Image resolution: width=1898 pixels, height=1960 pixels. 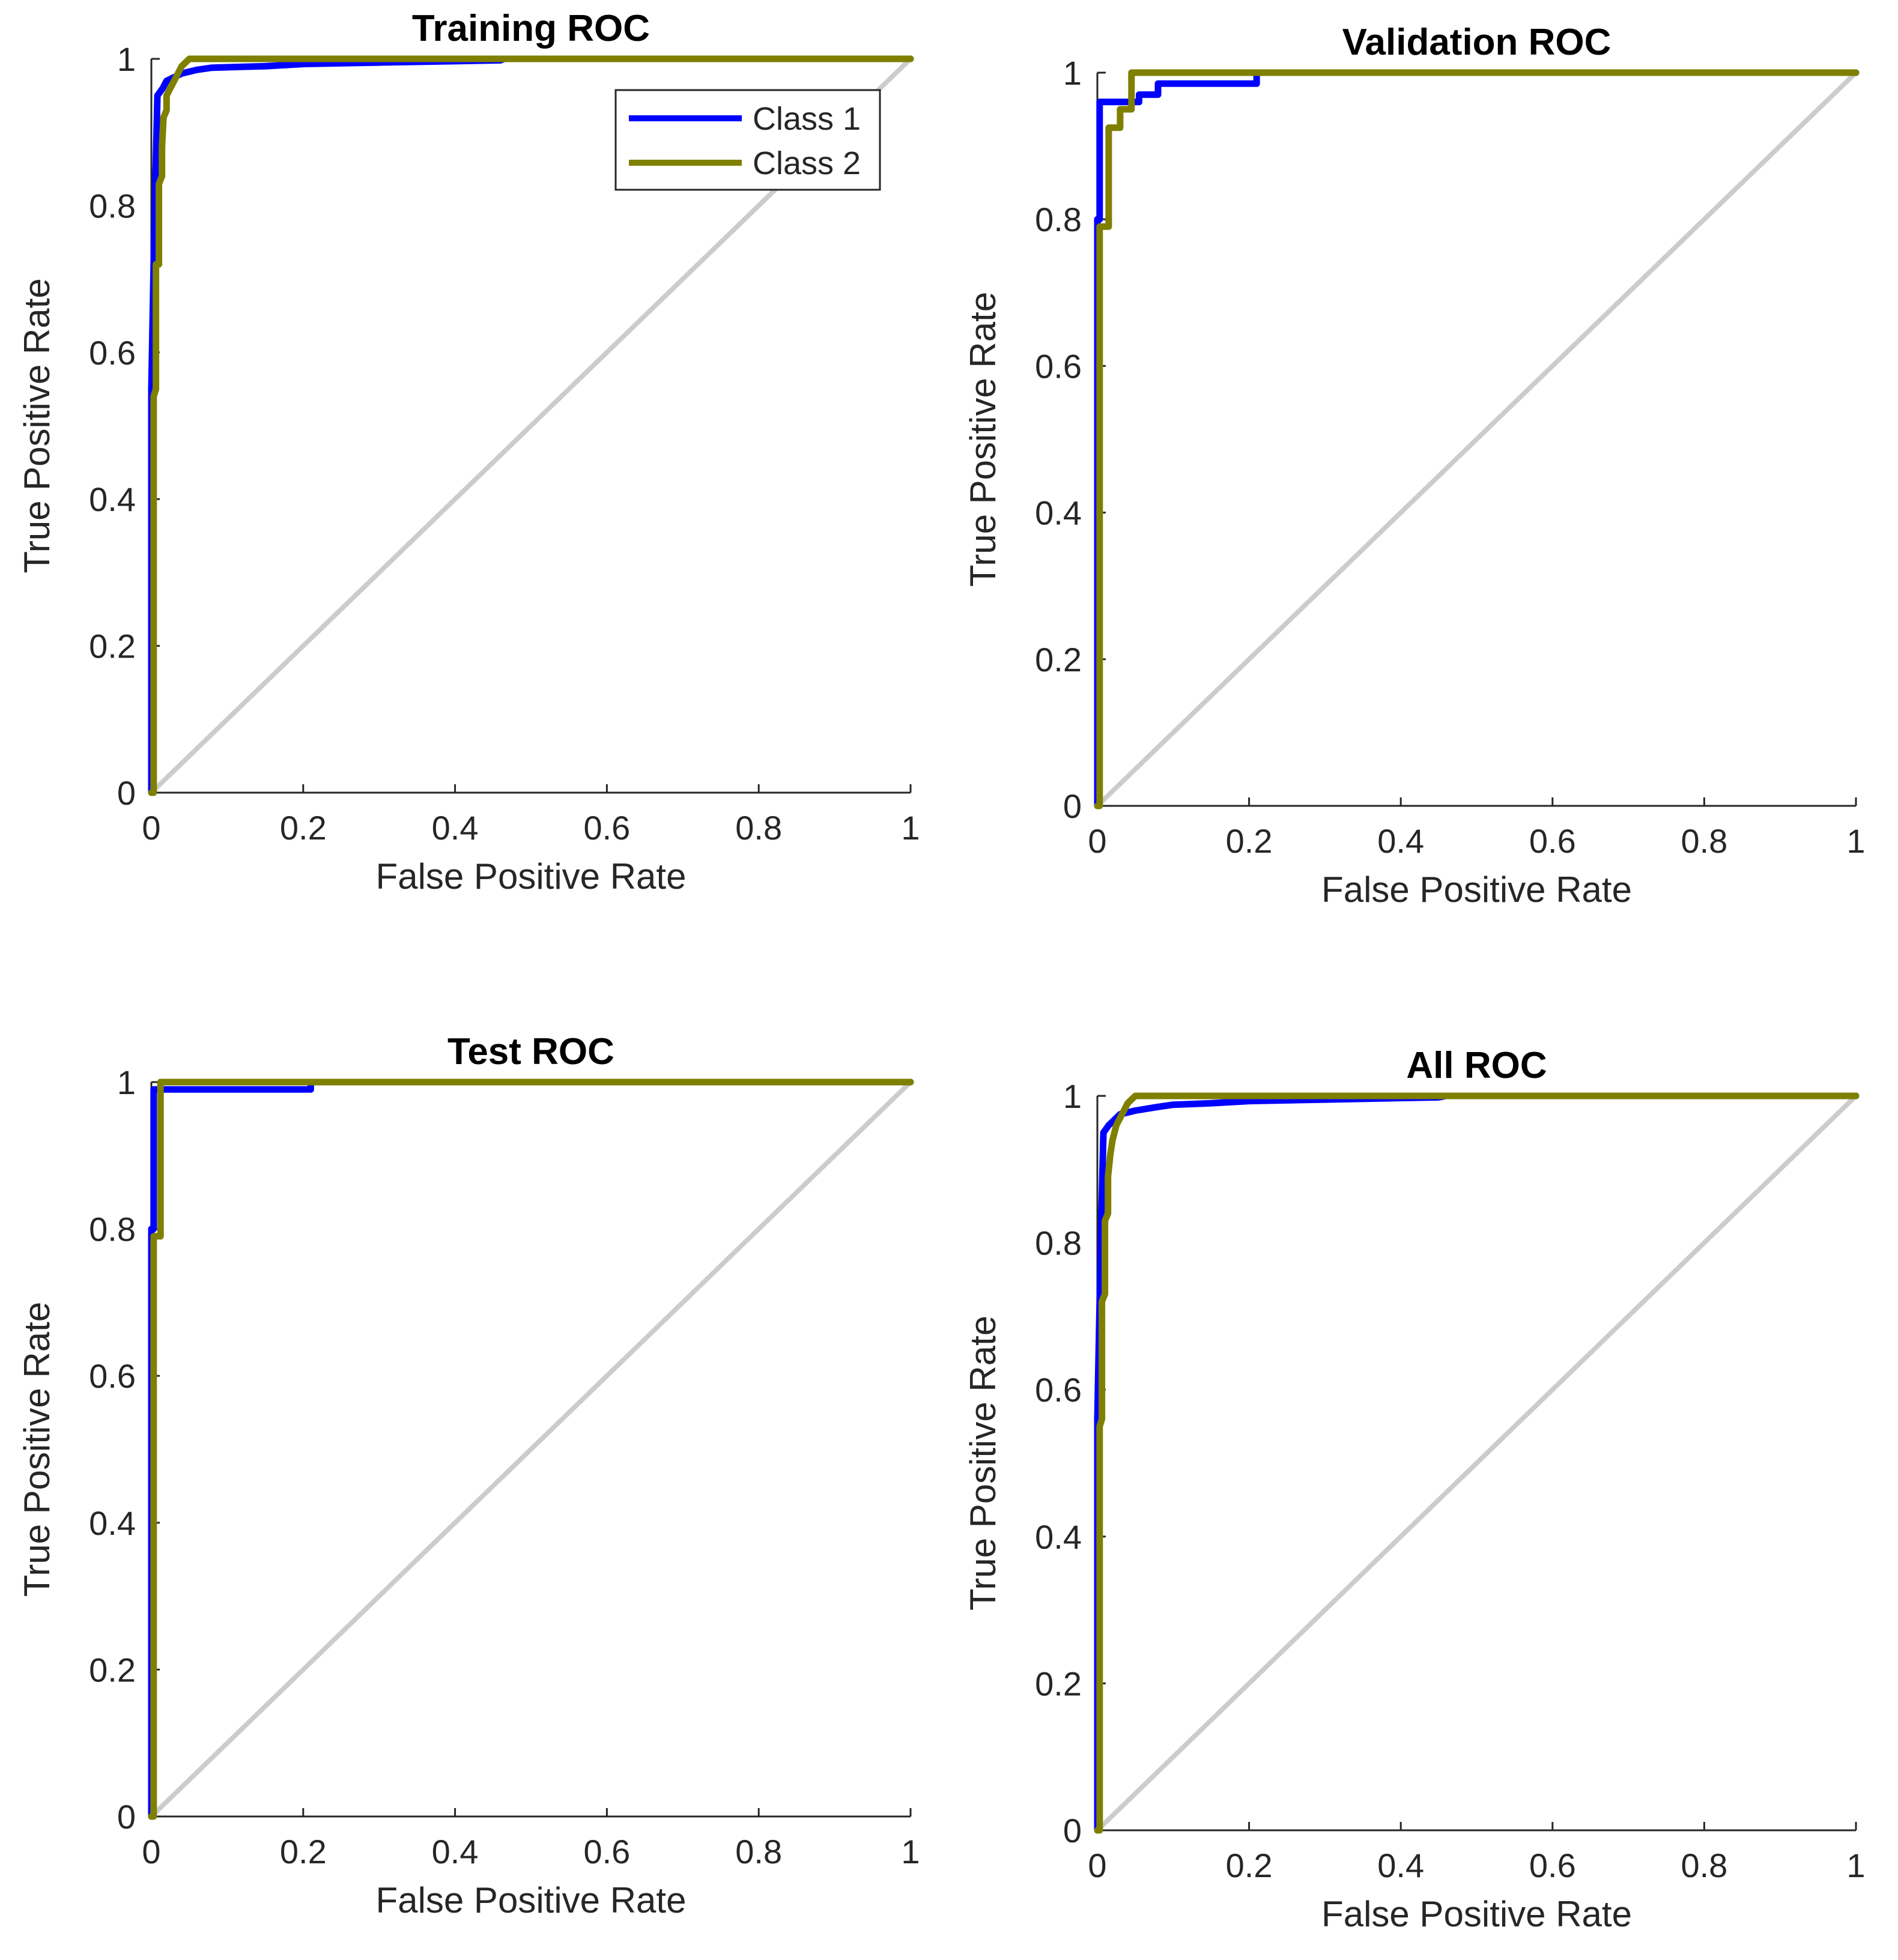 What do you see at coordinates (530, 1051) in the screenshot?
I see `chart-title: Test ROC` at bounding box center [530, 1051].